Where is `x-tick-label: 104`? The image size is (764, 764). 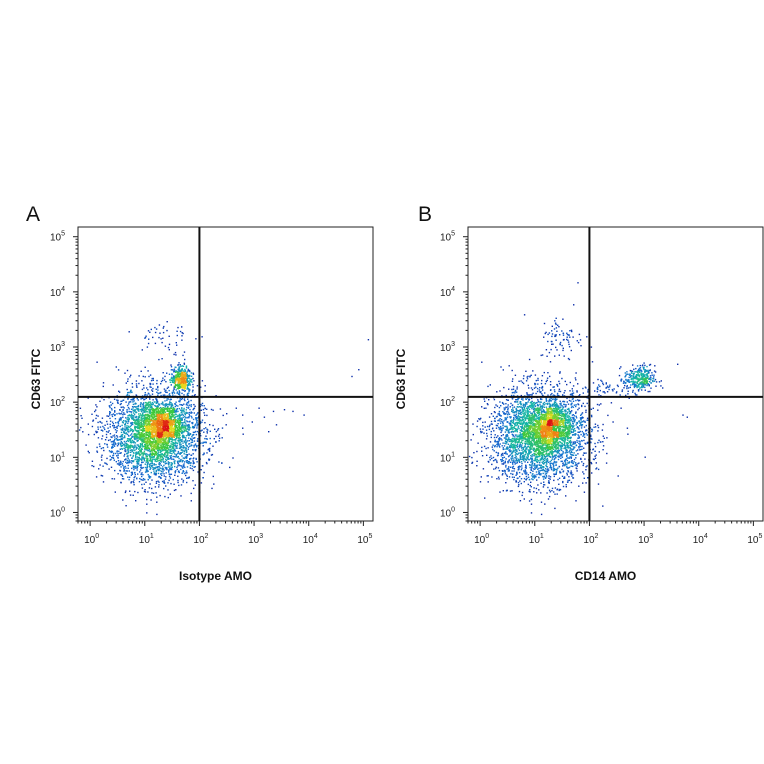 x-tick-label: 104 is located at coordinates (310, 539).